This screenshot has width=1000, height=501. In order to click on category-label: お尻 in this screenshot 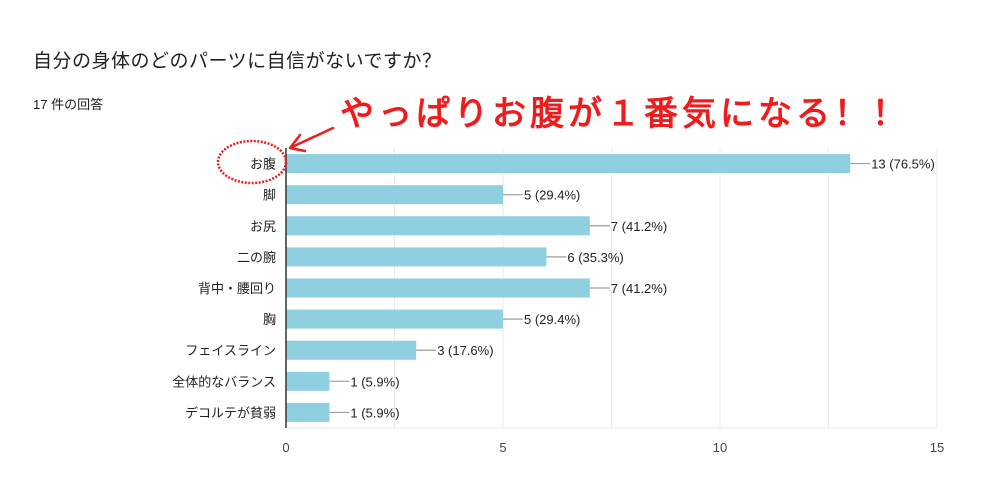, I will do `click(263, 226)`.